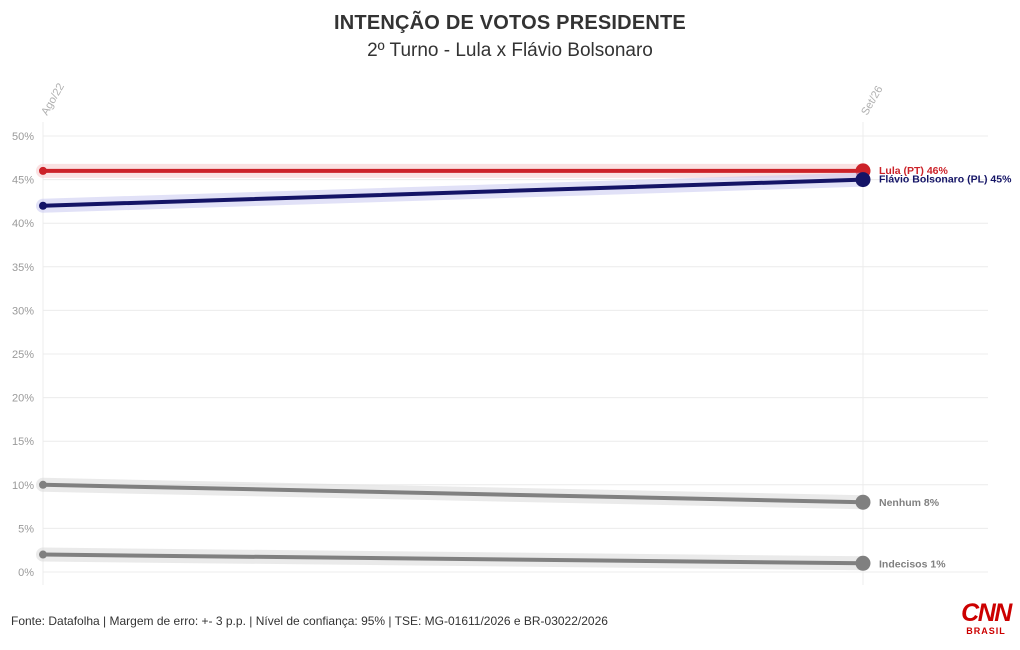 This screenshot has width=1020, height=650. Describe the element at coordinates (23, 442) in the screenshot. I see `y-tick-label: 15%` at that location.